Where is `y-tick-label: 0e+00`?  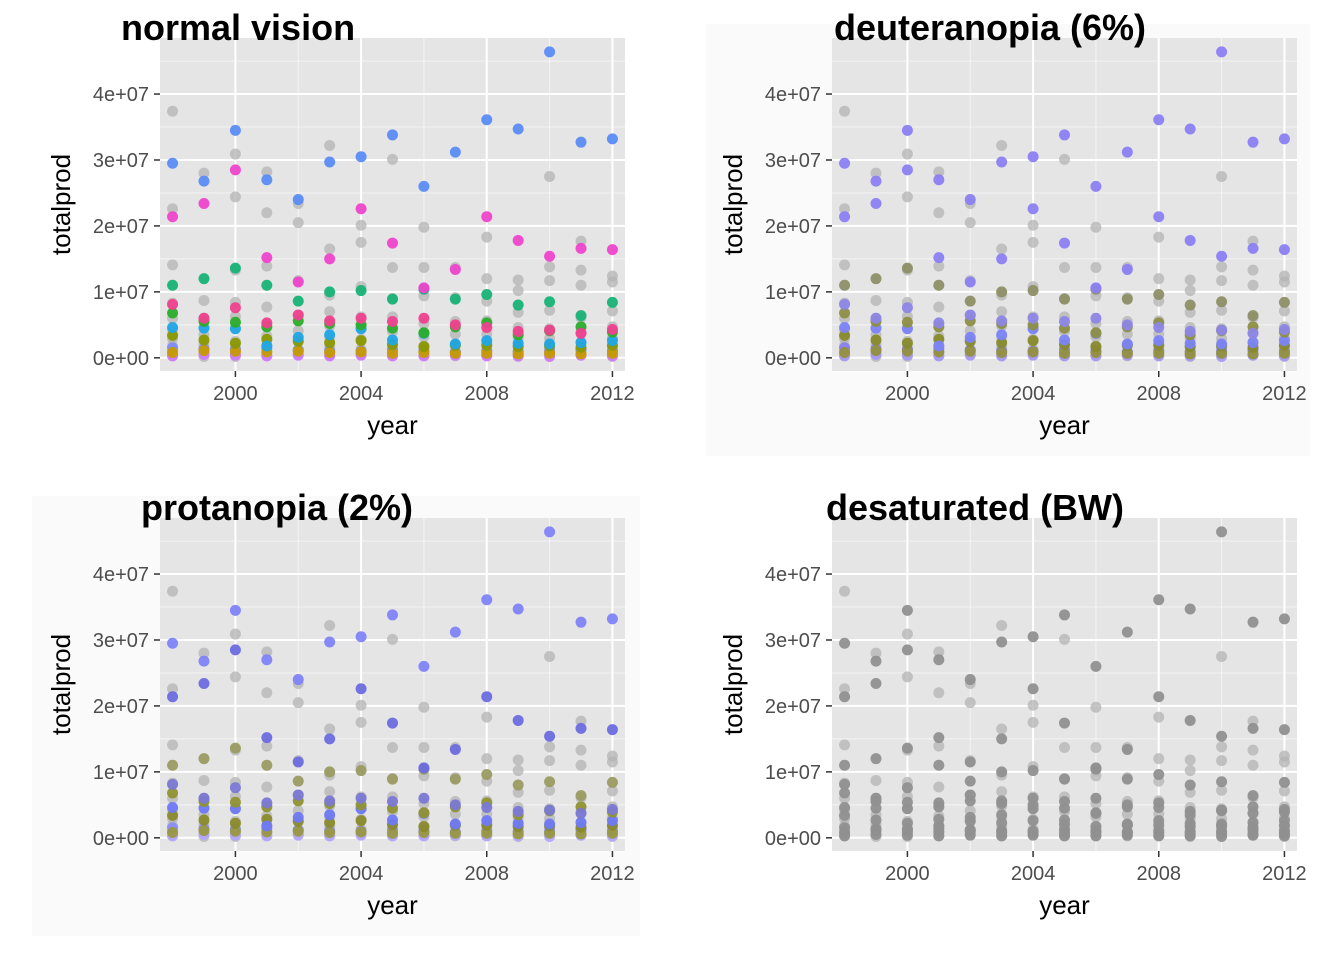 y-tick-label: 0e+00 is located at coordinates (121, 839).